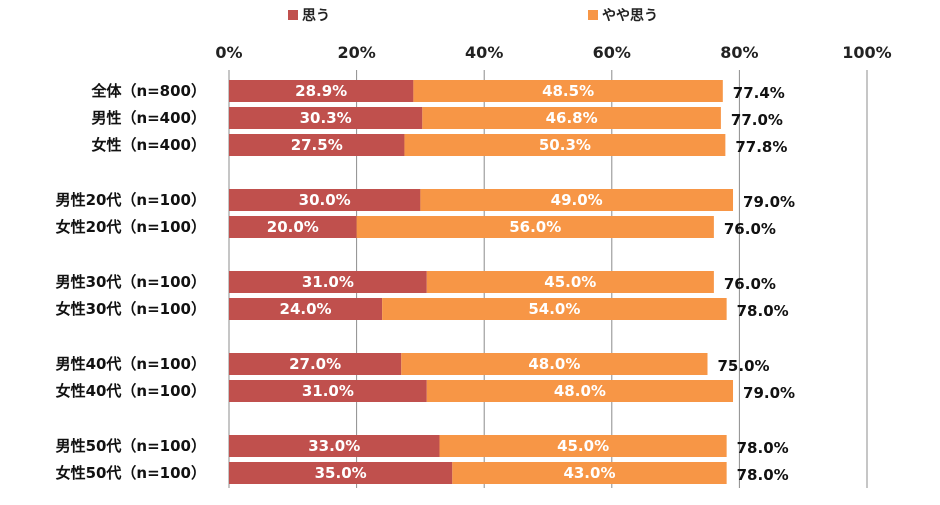  I want to click on legend-label-1: 思う, so click(316, 16).